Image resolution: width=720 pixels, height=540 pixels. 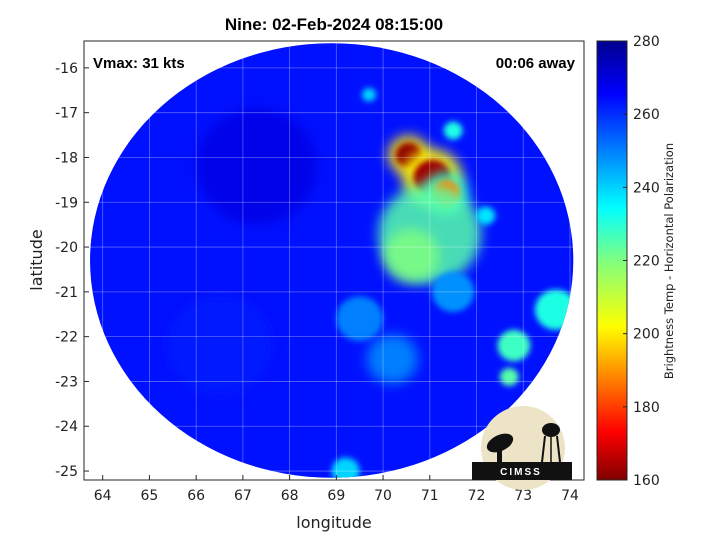 I want to click on chart-title: Nine: 02-Feb-2024 08:15:00, so click(x=334, y=24).